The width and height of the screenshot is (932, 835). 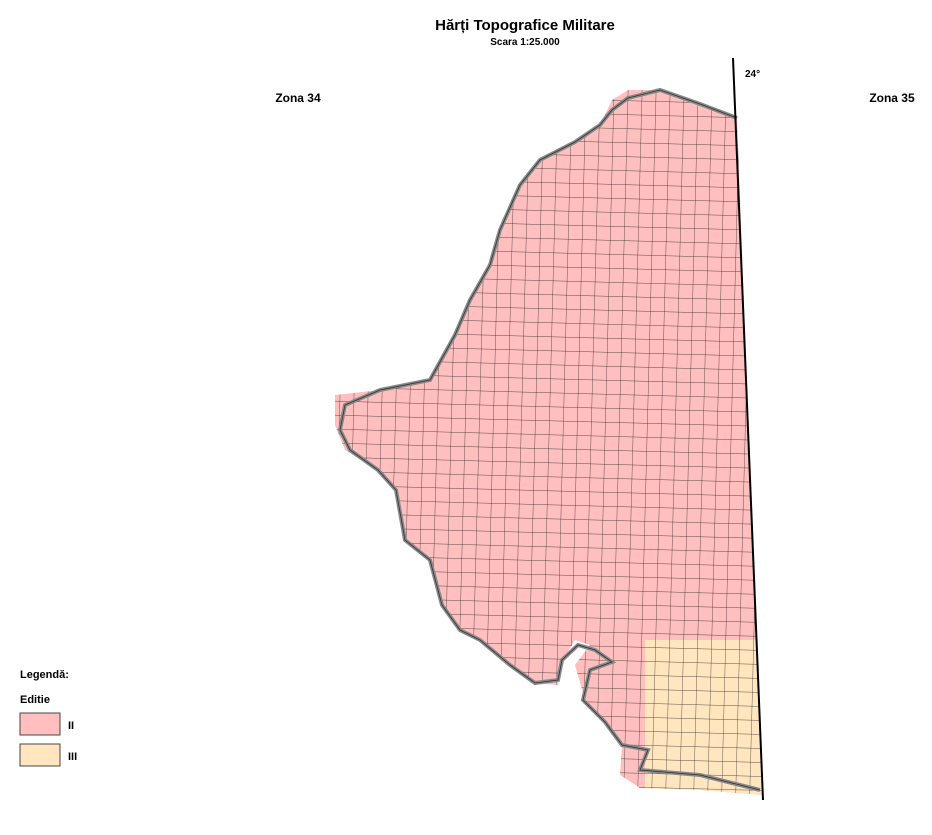 I want to click on legend-label: II, so click(x=71, y=726).